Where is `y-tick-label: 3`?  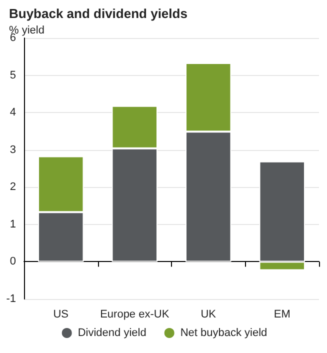
y-tick-label: 3 is located at coordinates (13, 150).